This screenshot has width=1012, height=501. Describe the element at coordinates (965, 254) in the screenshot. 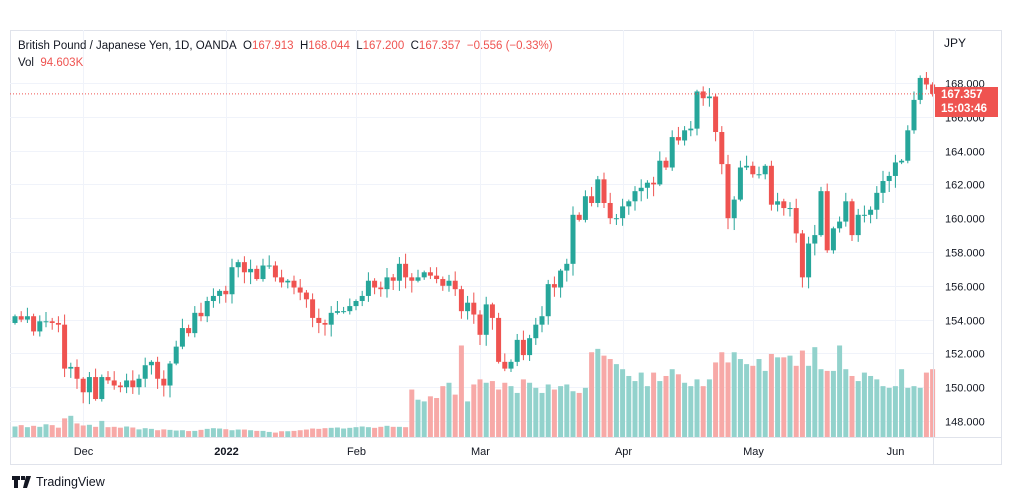

I see `price-tick-label: 158.000` at that location.